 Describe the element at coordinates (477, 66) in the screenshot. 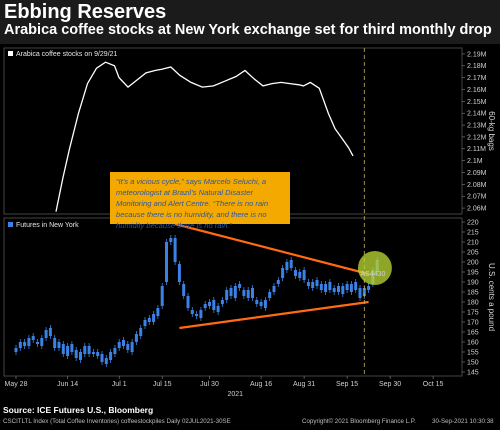

I see `stocks-ytick-label: 2.18M` at that location.